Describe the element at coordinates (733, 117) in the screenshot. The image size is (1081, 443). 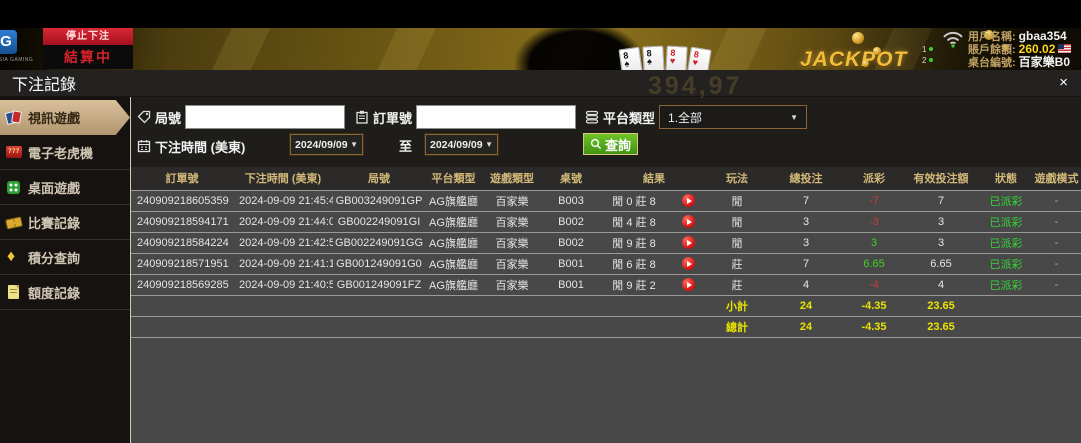
I see `platform-select: 1.全部 ▼` at that location.